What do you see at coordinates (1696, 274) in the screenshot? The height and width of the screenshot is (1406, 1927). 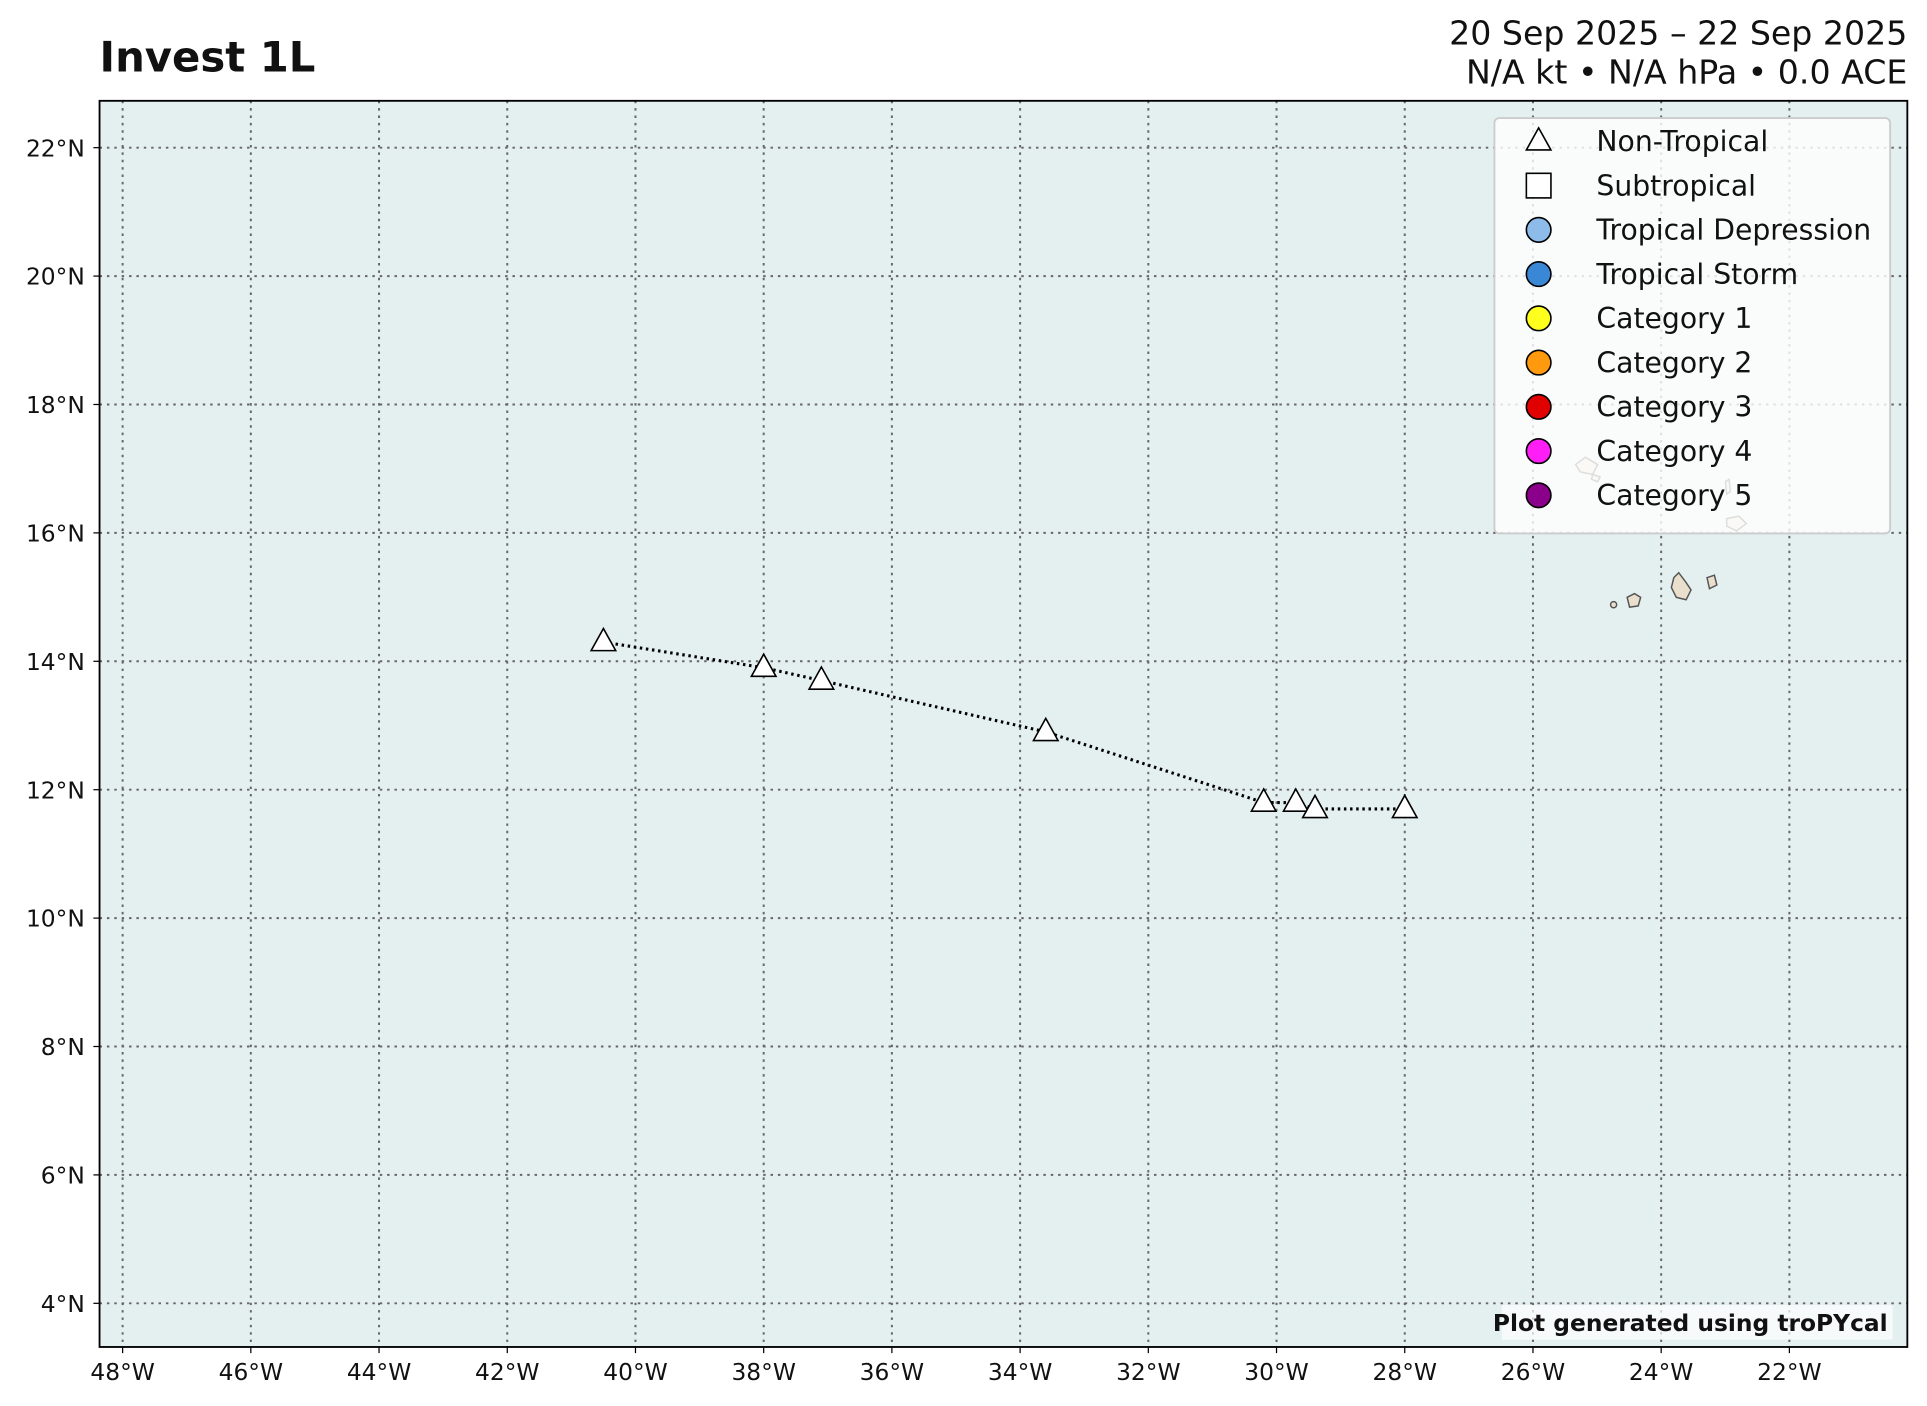 I see `legend-label: Tropical Storm` at bounding box center [1696, 274].